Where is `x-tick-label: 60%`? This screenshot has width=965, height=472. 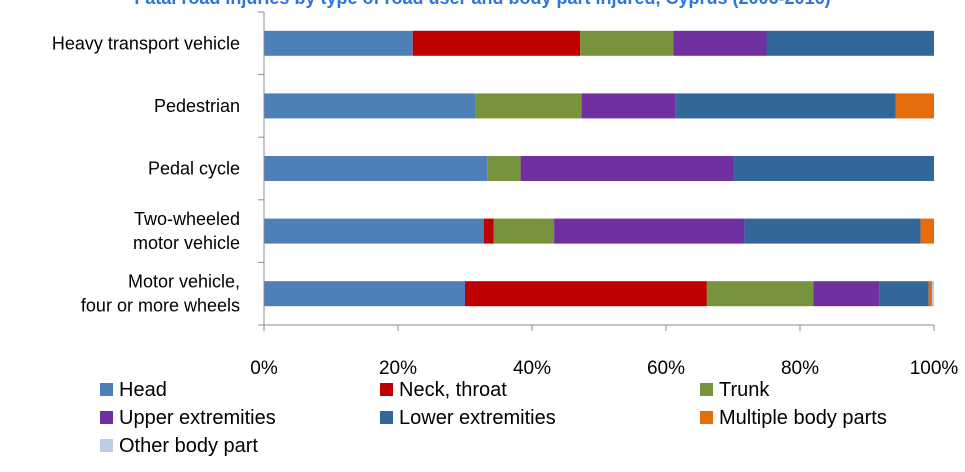 x-tick-label: 60% is located at coordinates (666, 368).